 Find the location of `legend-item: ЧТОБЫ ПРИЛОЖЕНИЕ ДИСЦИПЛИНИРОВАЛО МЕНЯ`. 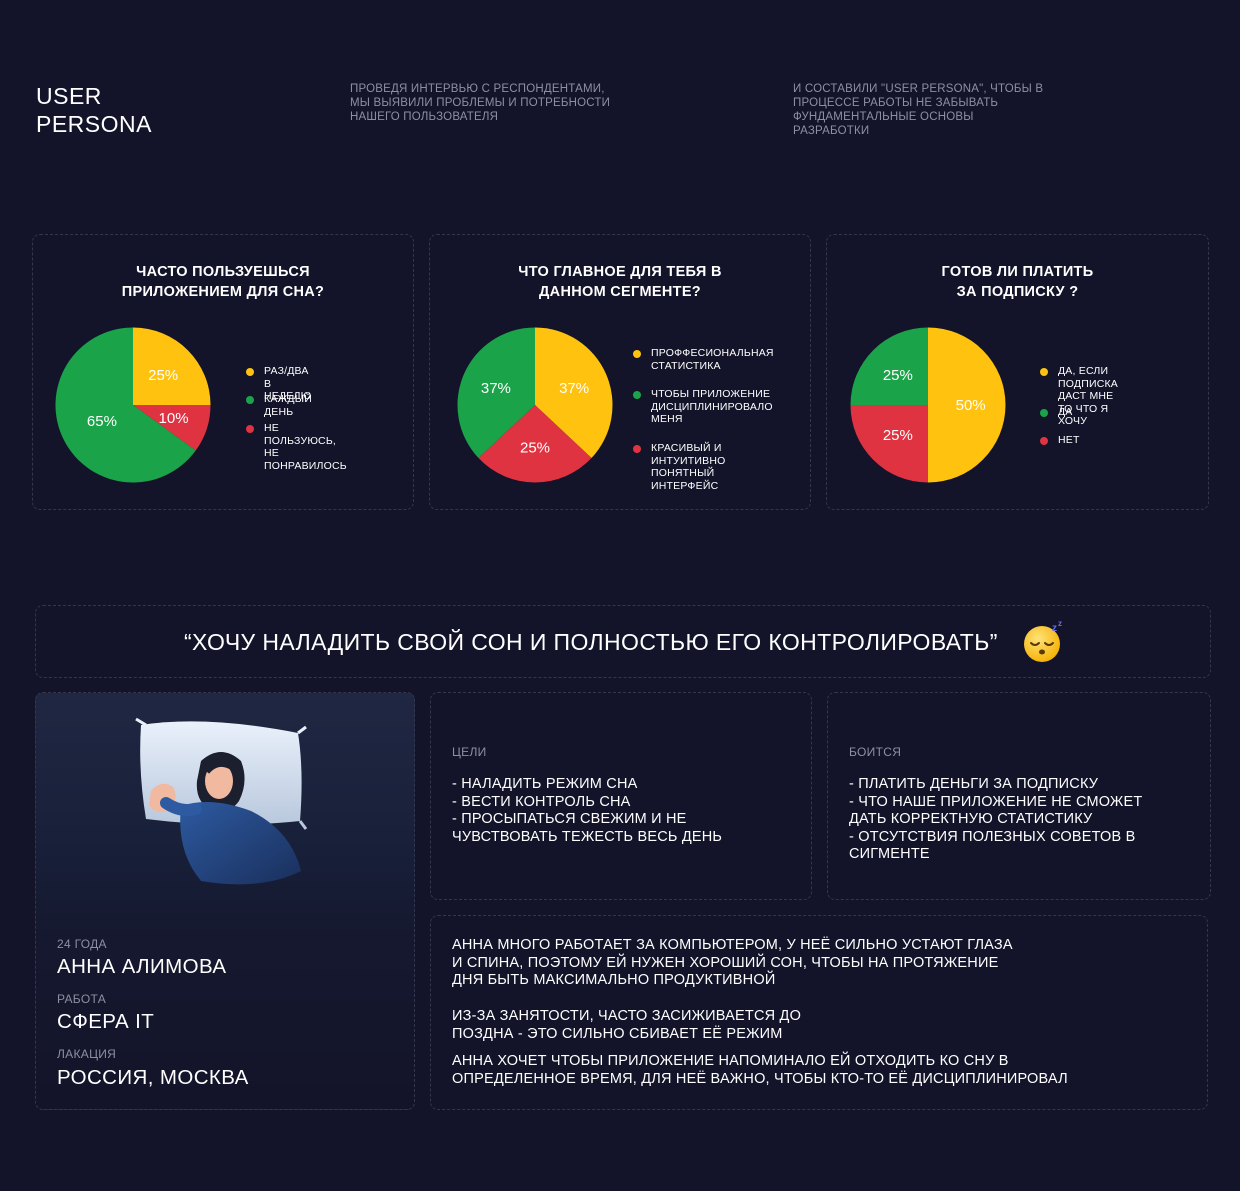

legend-item: ЧТОБЫ ПРИЛОЖЕНИЕ ДИСЦИПЛИНИРОВАЛО МЕНЯ is located at coordinates (703, 407).